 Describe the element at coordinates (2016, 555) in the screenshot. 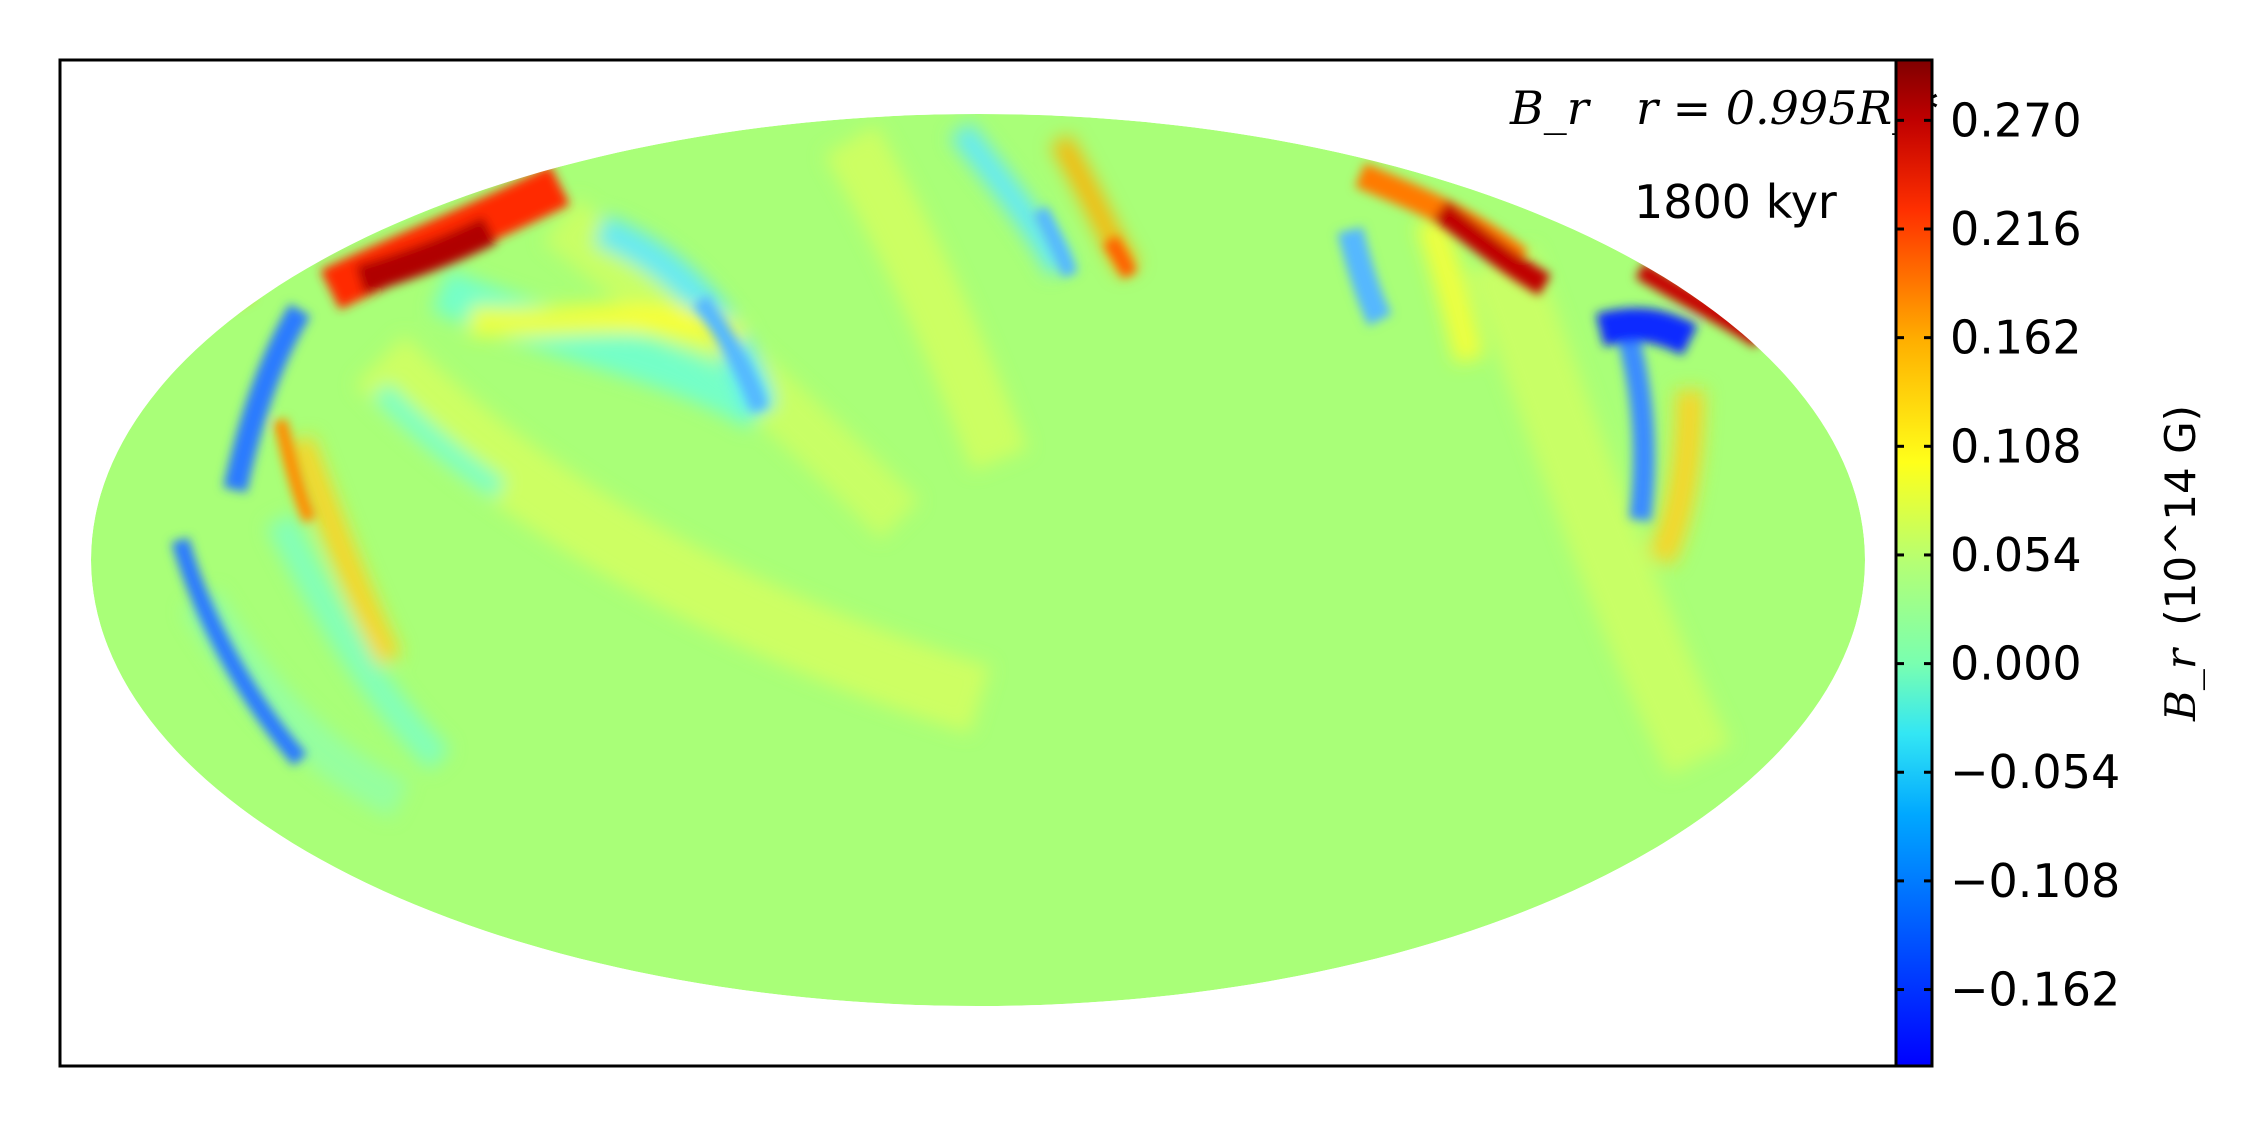

I see `colorbar-tick-label: 0.054` at that location.